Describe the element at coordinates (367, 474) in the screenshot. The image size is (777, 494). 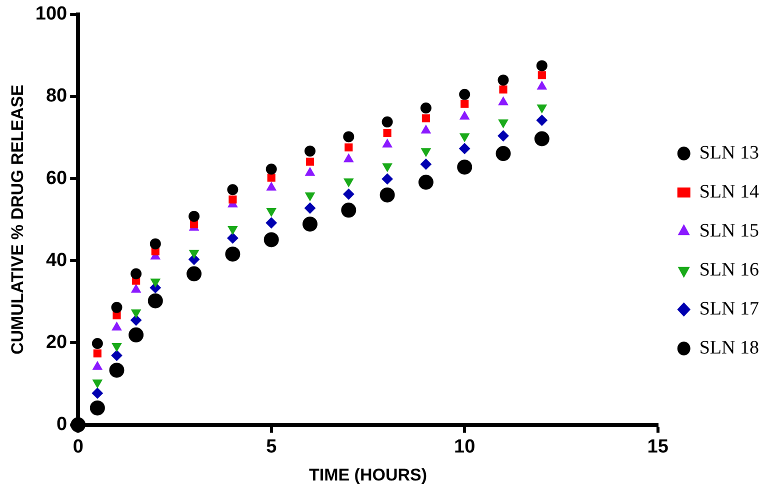
I see `x-axis-title: TIME (HOURS)` at that location.